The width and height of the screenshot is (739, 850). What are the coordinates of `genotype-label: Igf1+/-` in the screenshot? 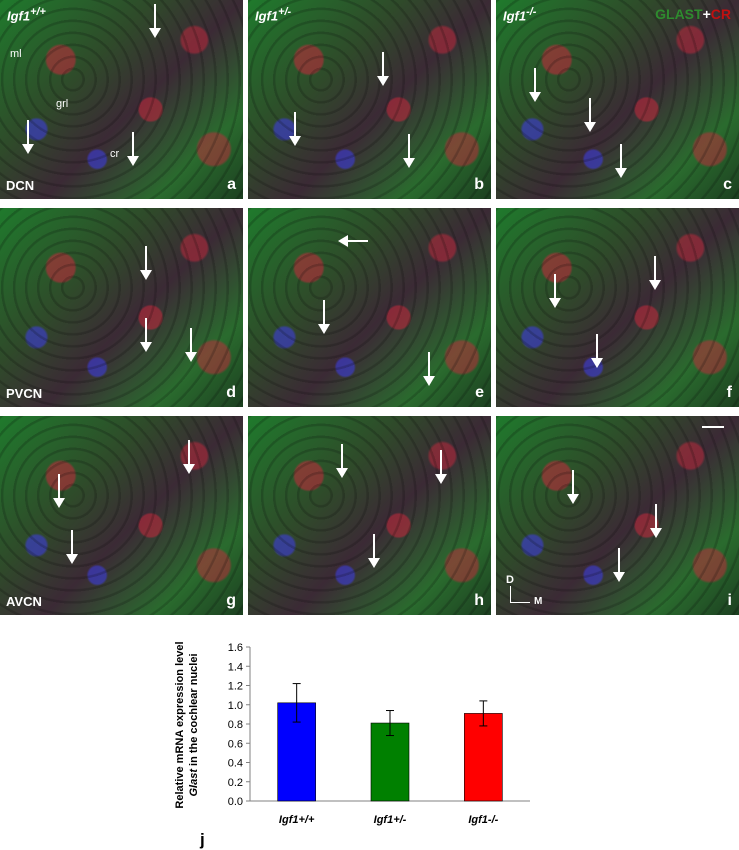 It's located at (273, 15).